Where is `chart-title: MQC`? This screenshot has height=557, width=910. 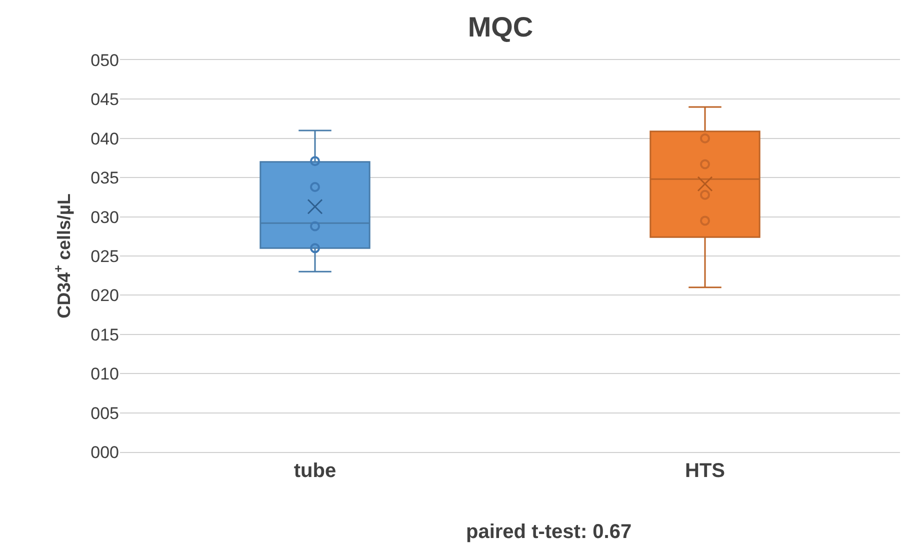
chart-title: MQC is located at coordinates (501, 26).